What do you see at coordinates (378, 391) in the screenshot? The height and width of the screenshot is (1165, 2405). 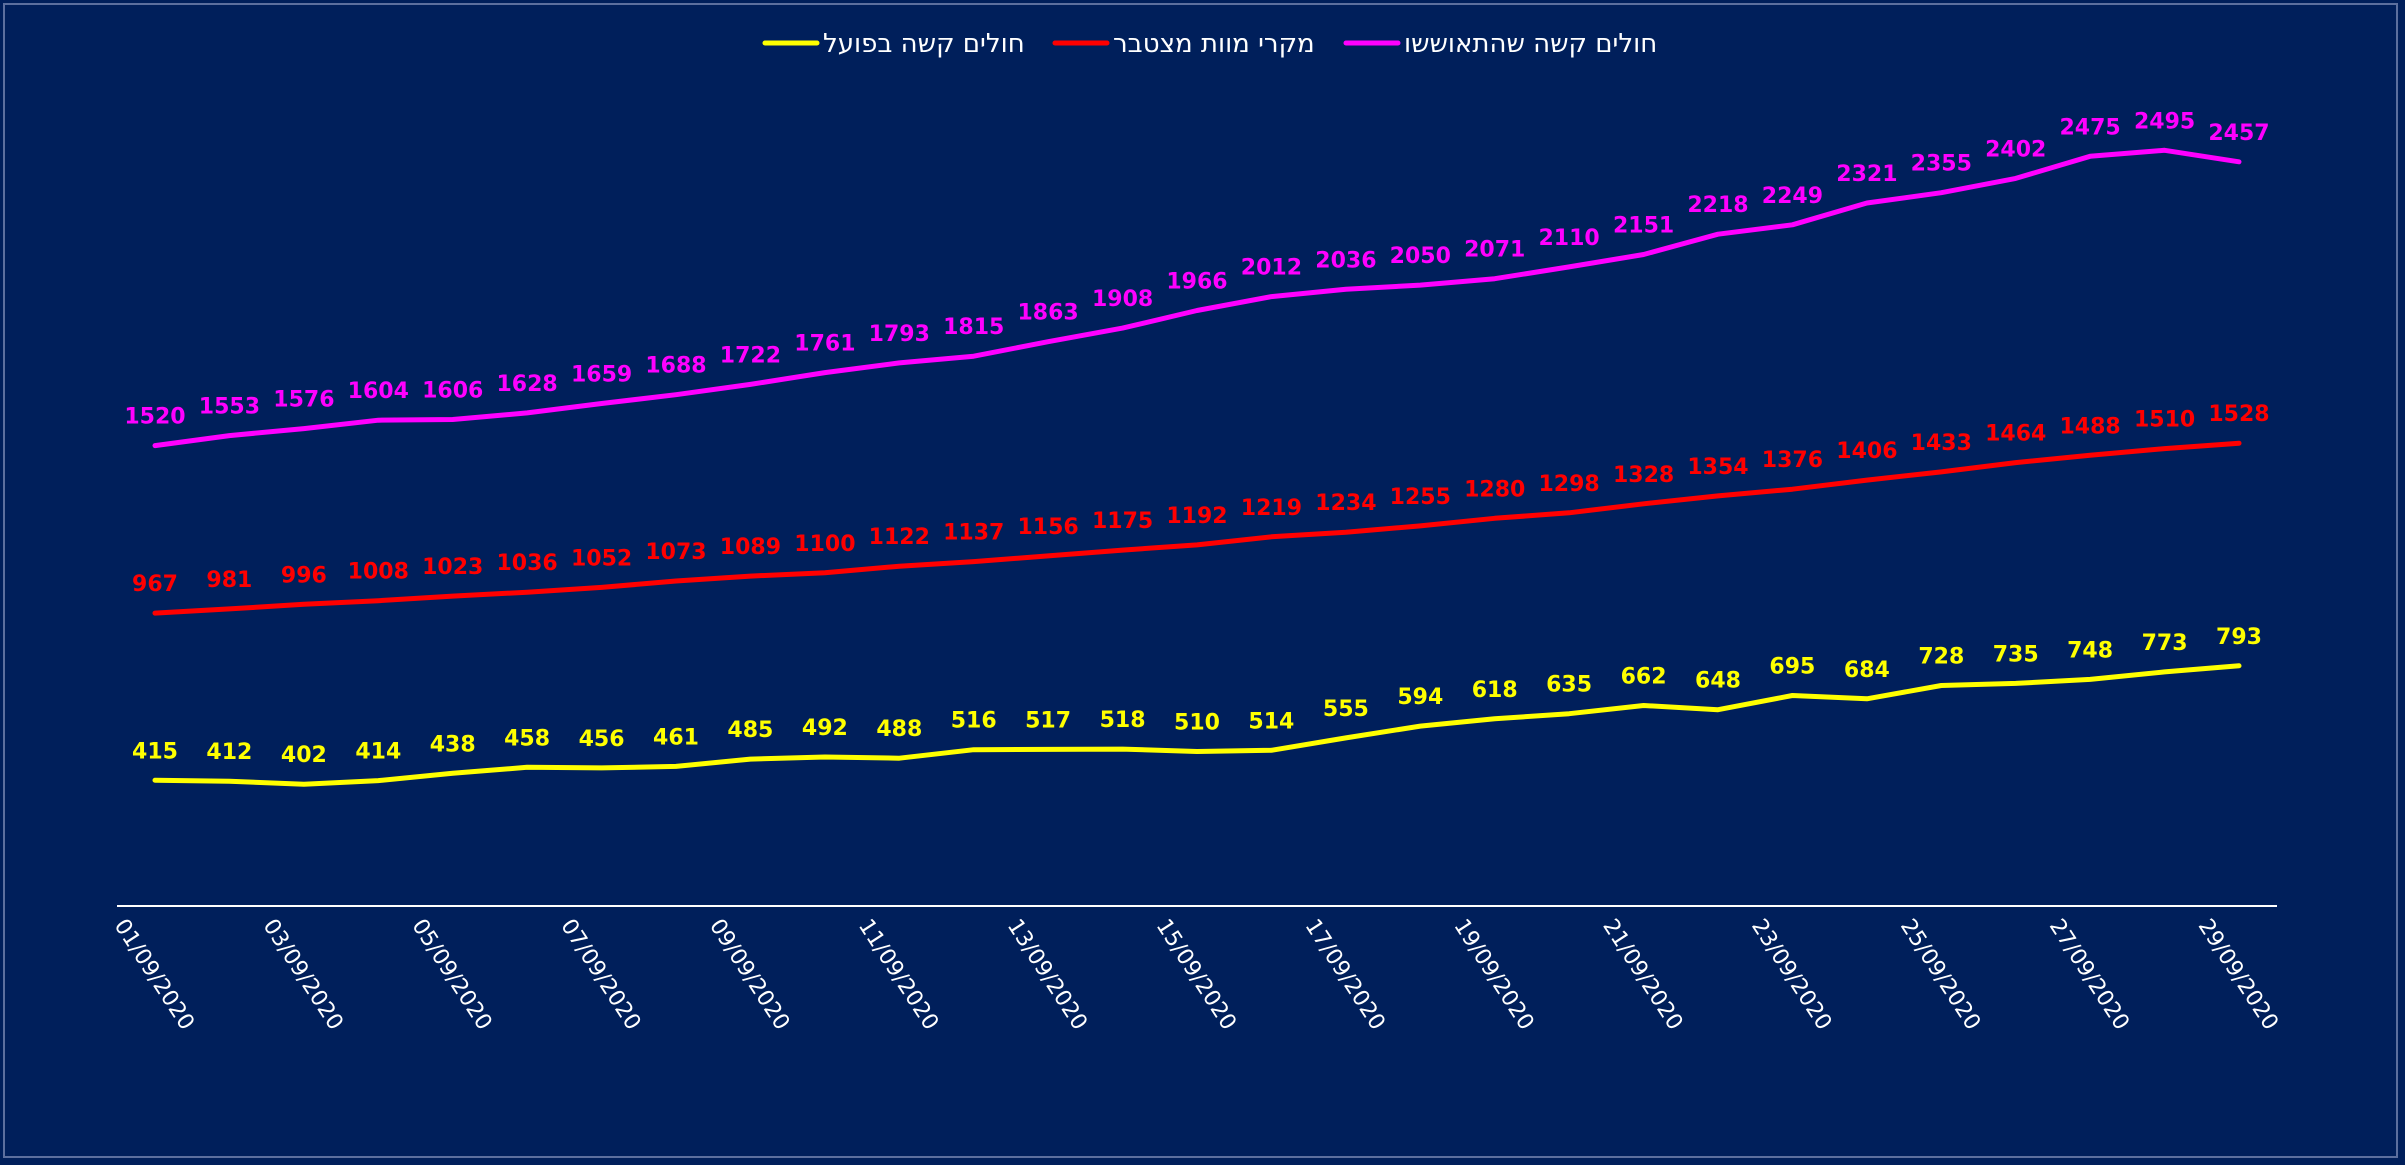 I see `data-label: 1604` at bounding box center [378, 391].